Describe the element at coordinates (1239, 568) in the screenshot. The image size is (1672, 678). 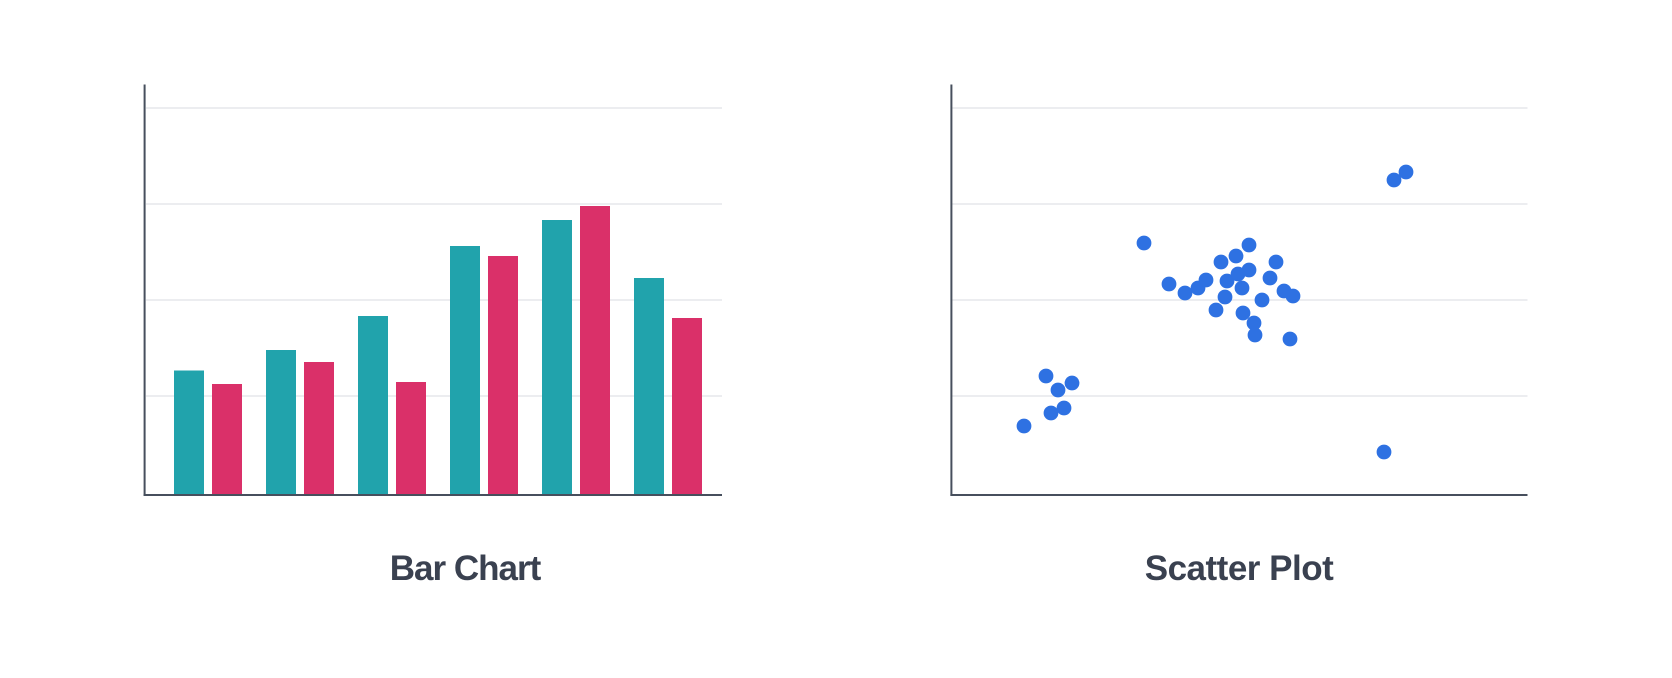
I see `svg-text: Scatter Plot` at that location.